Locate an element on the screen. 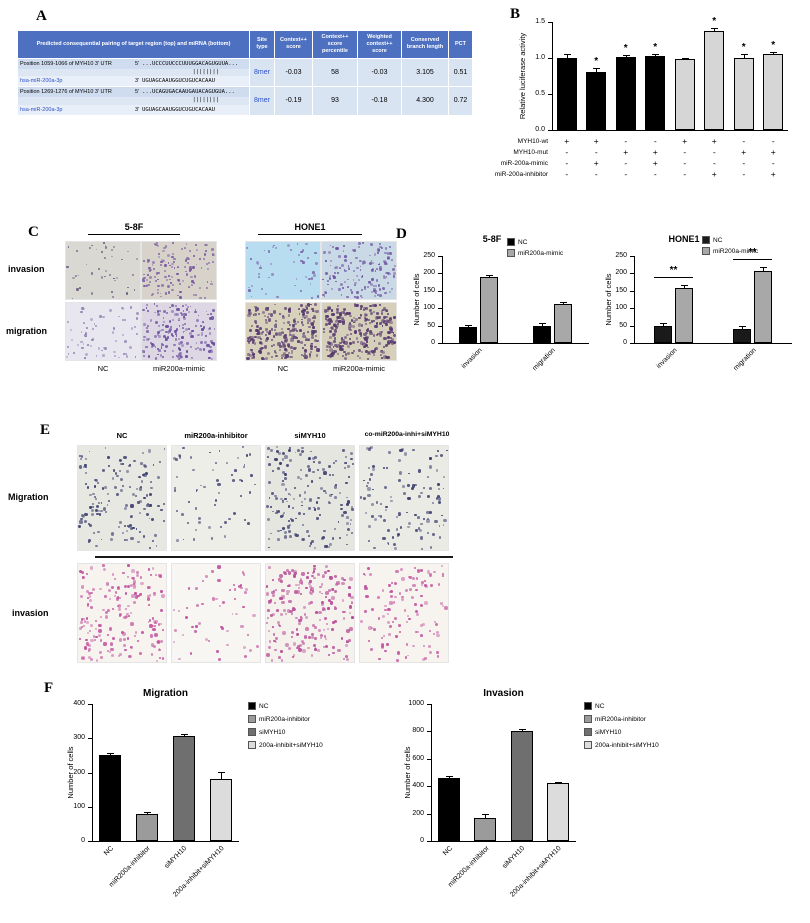 This screenshot has height=923, width=810. col-header-pct: PCT is located at coordinates (460, 44).